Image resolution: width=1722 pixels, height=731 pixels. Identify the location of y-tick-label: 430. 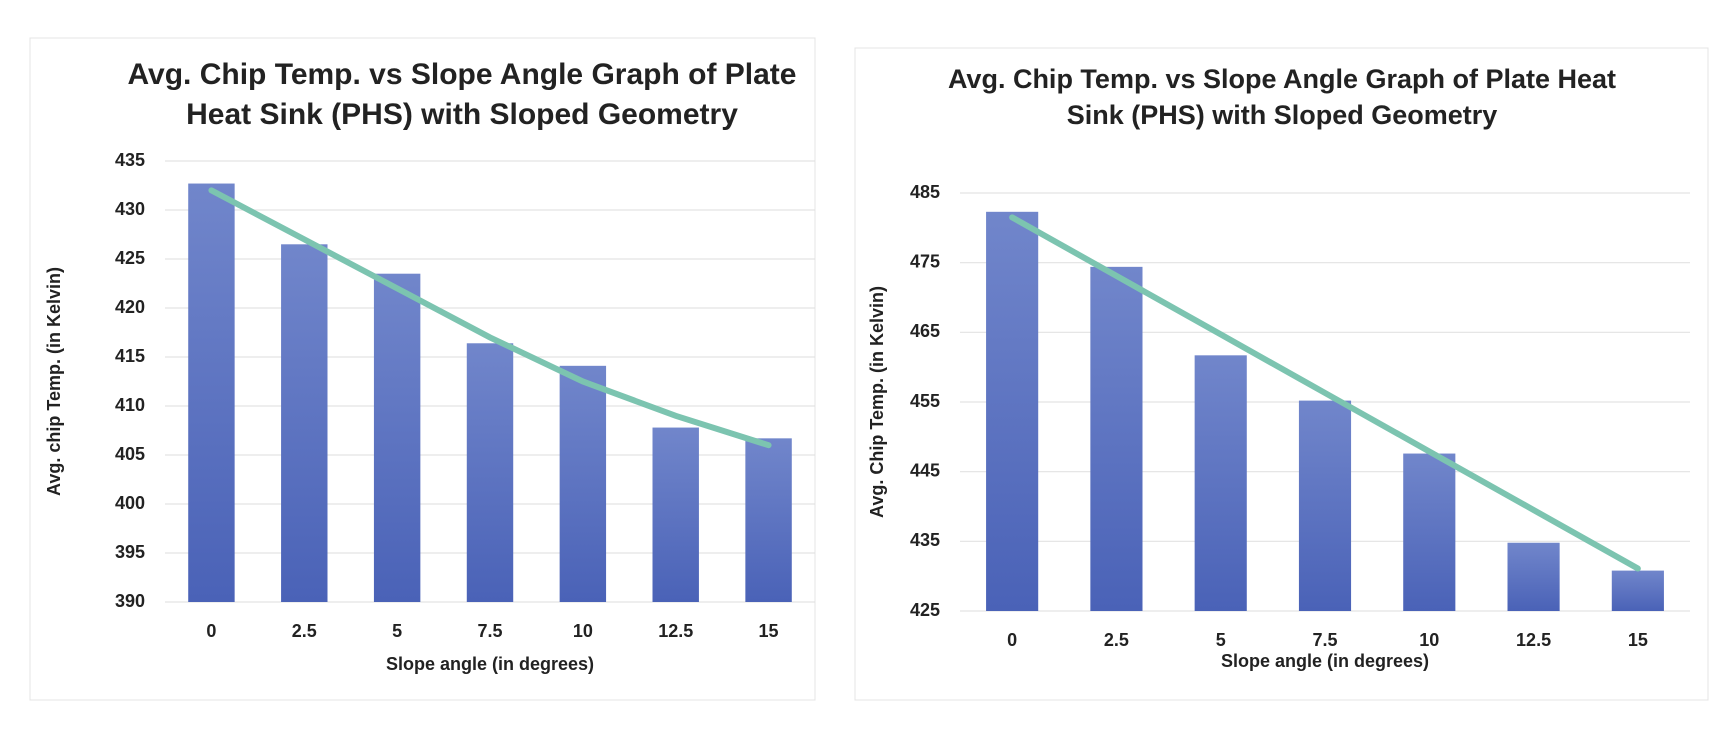
(130, 209).